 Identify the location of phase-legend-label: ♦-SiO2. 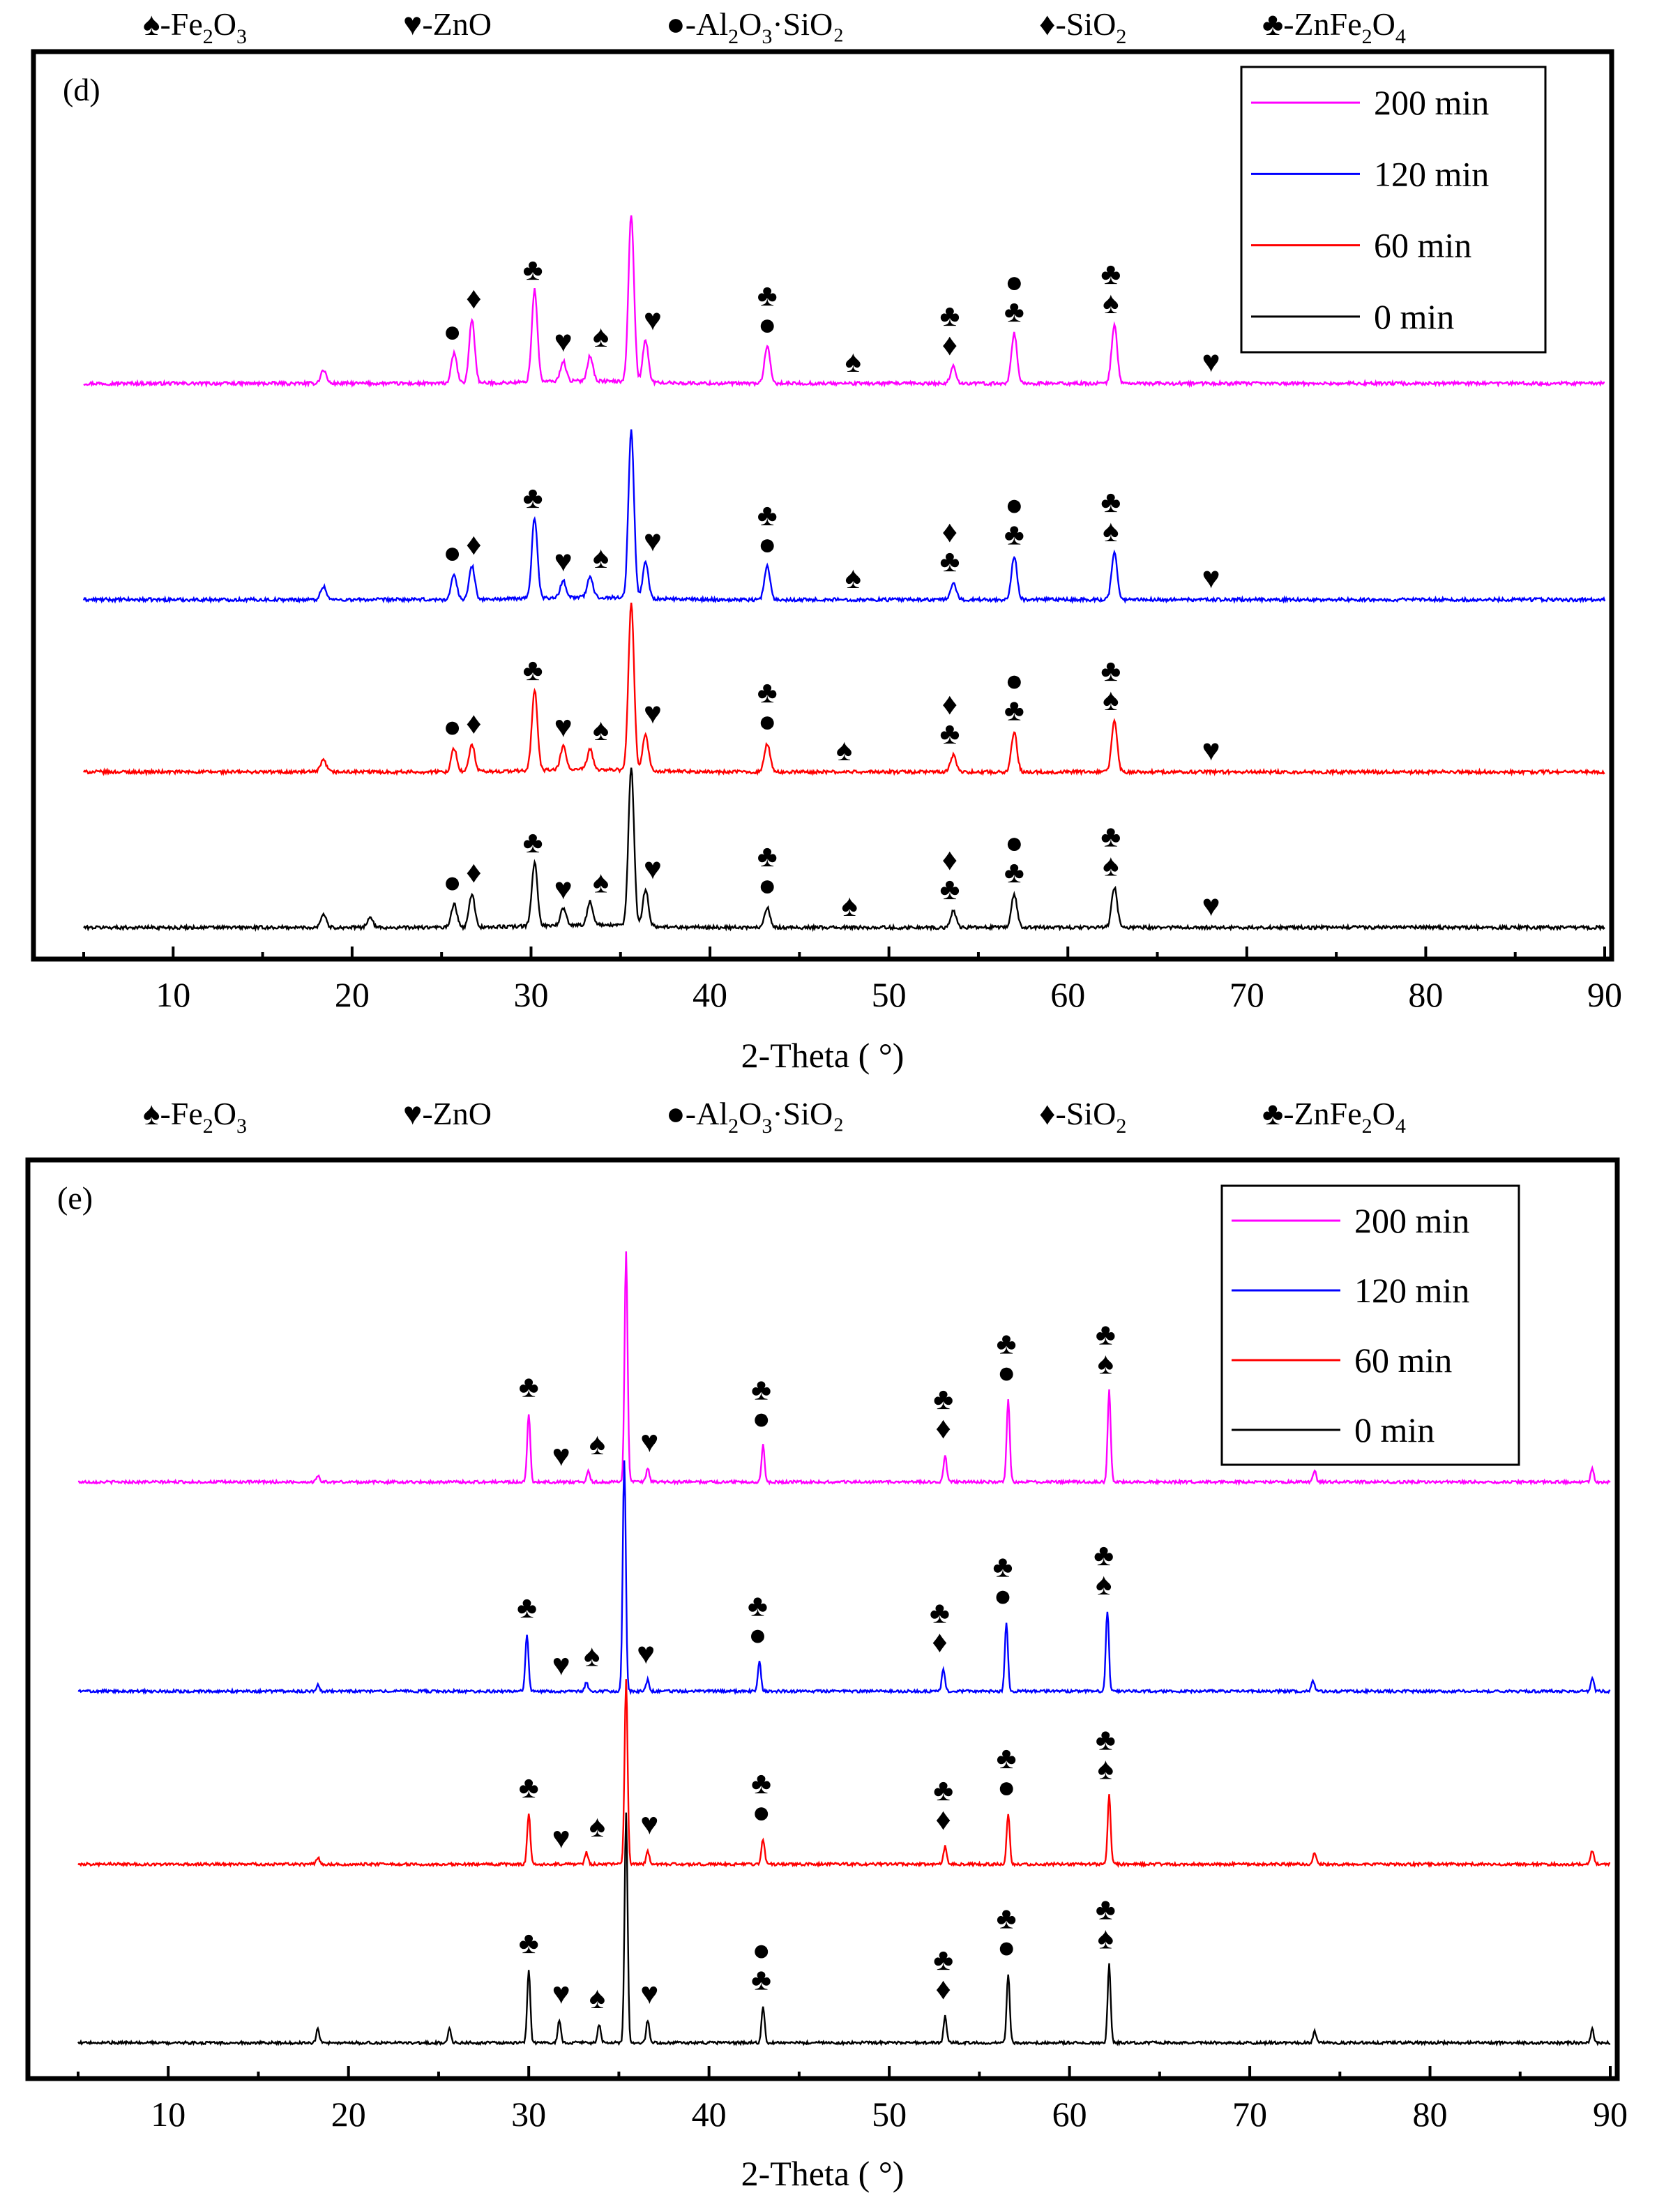
(1082, 27).